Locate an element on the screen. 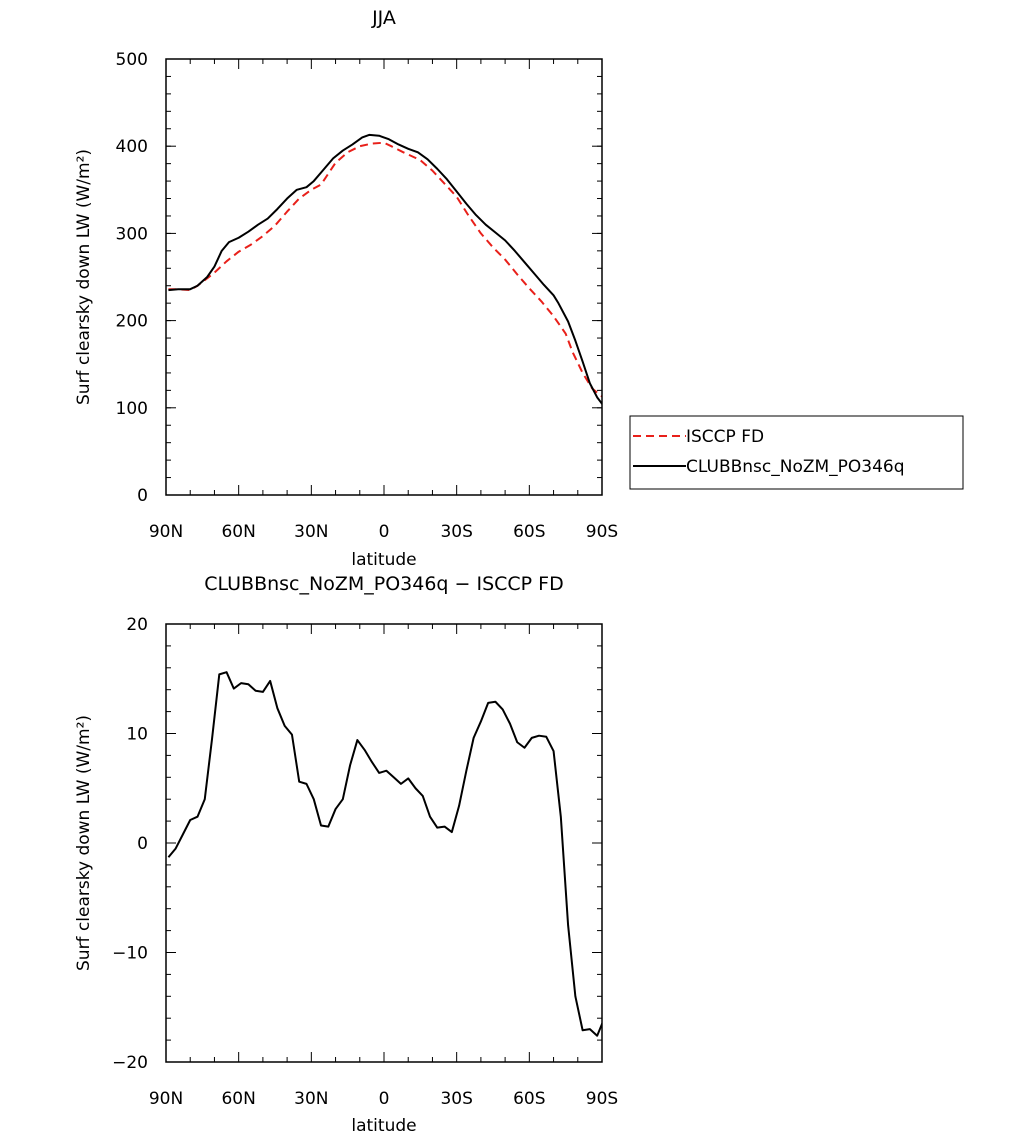  bottom-x-tick-label: 60N is located at coordinates (238, 1099).